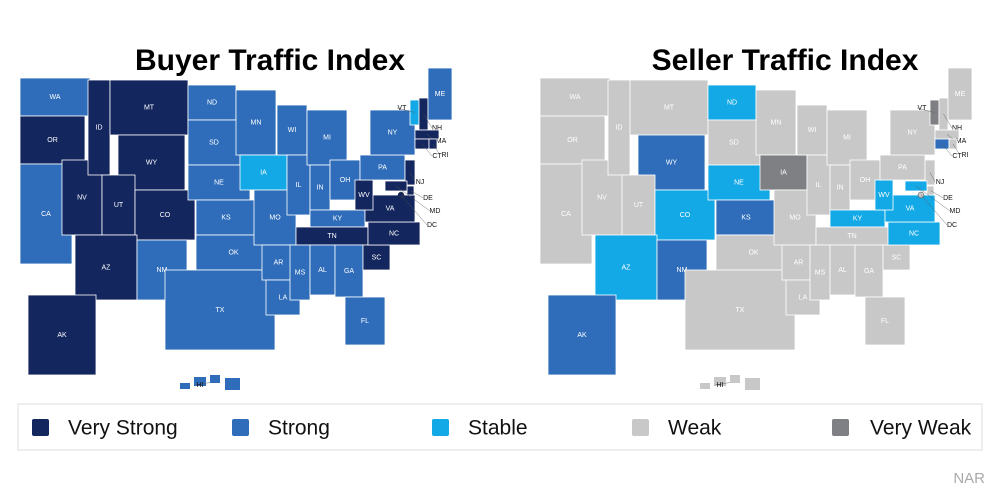  What do you see at coordinates (441, 141) in the screenshot?
I see `state-label: MA` at bounding box center [441, 141].